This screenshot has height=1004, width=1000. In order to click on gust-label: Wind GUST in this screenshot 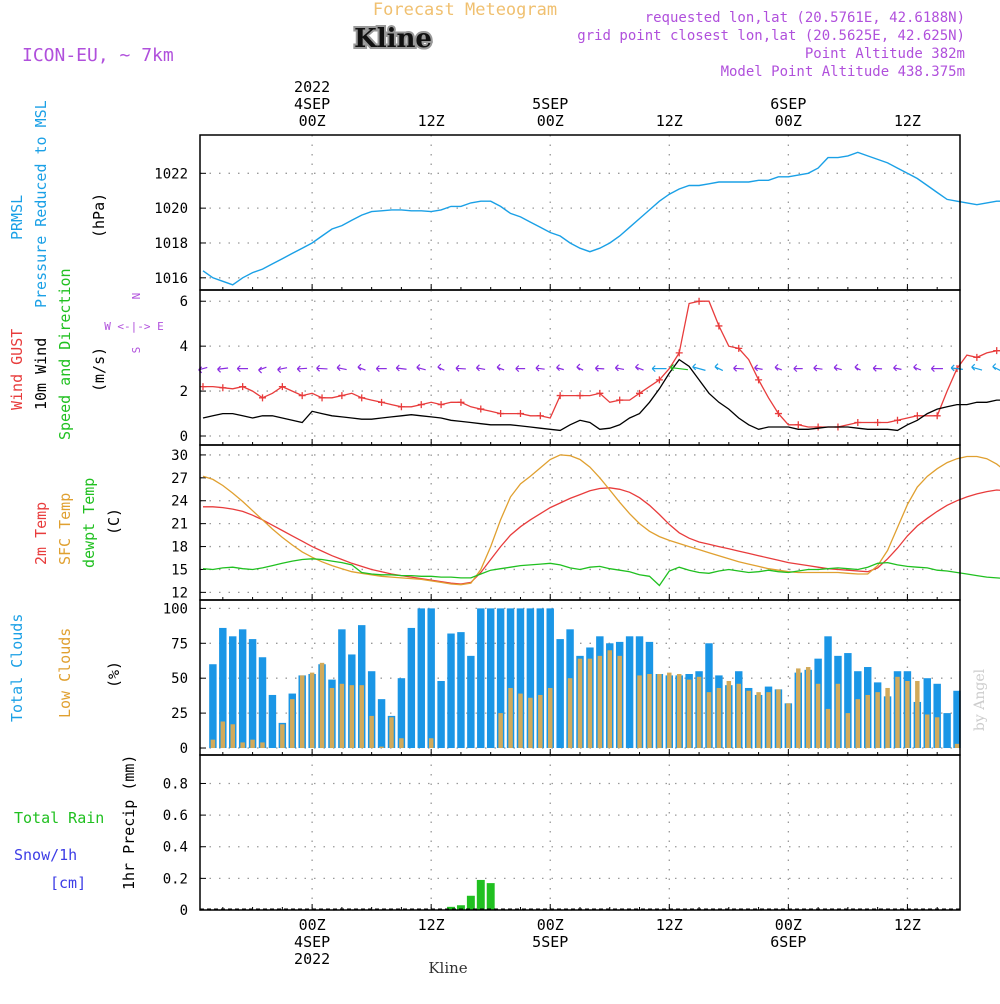, I will do `click(17, 369)`.